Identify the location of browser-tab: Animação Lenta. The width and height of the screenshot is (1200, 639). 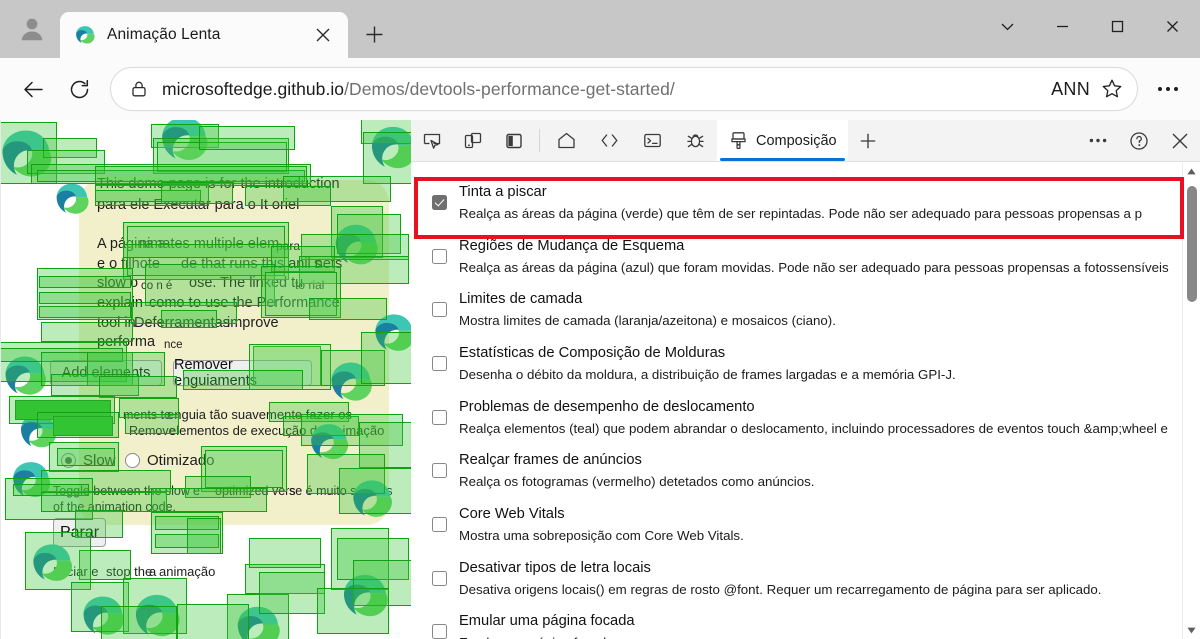
(204, 35).